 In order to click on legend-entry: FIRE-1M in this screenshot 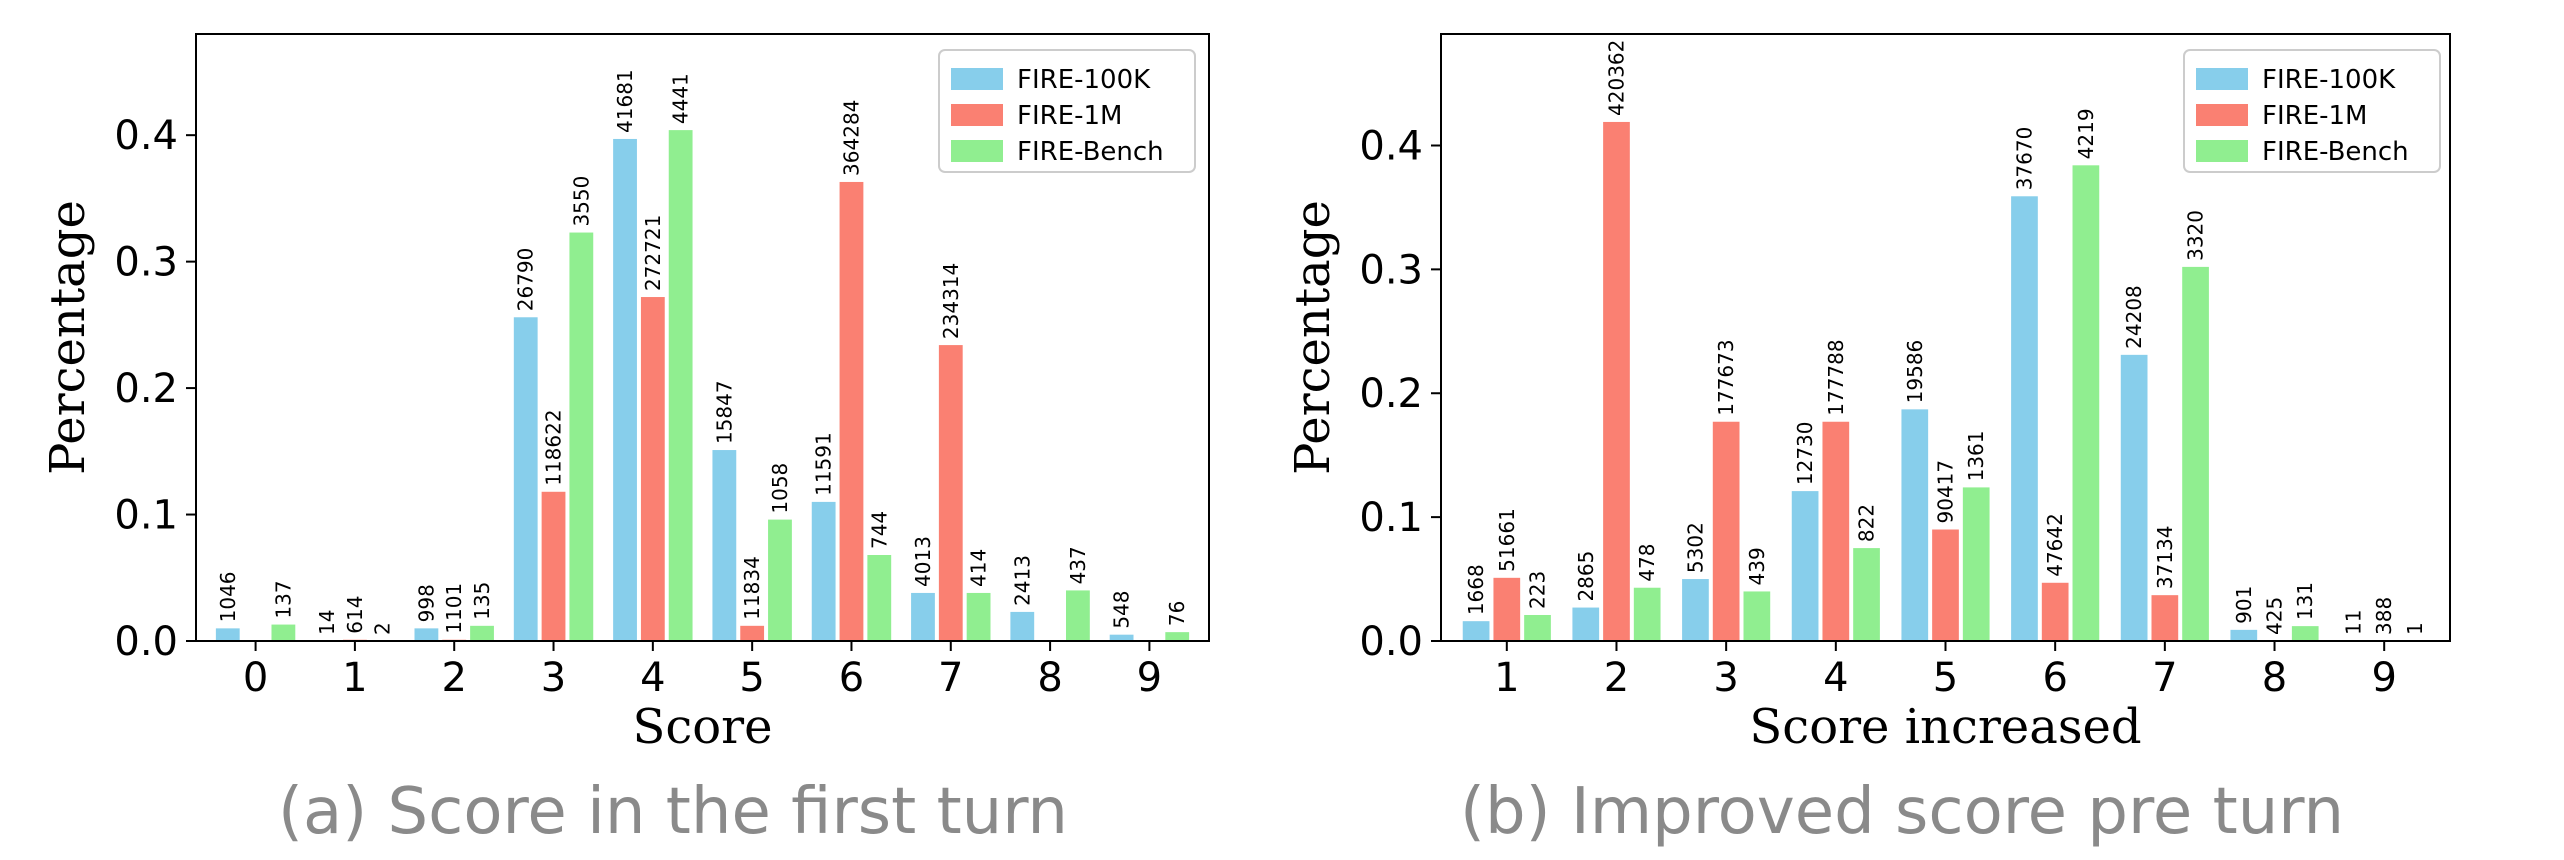, I will do `click(1069, 116)`.